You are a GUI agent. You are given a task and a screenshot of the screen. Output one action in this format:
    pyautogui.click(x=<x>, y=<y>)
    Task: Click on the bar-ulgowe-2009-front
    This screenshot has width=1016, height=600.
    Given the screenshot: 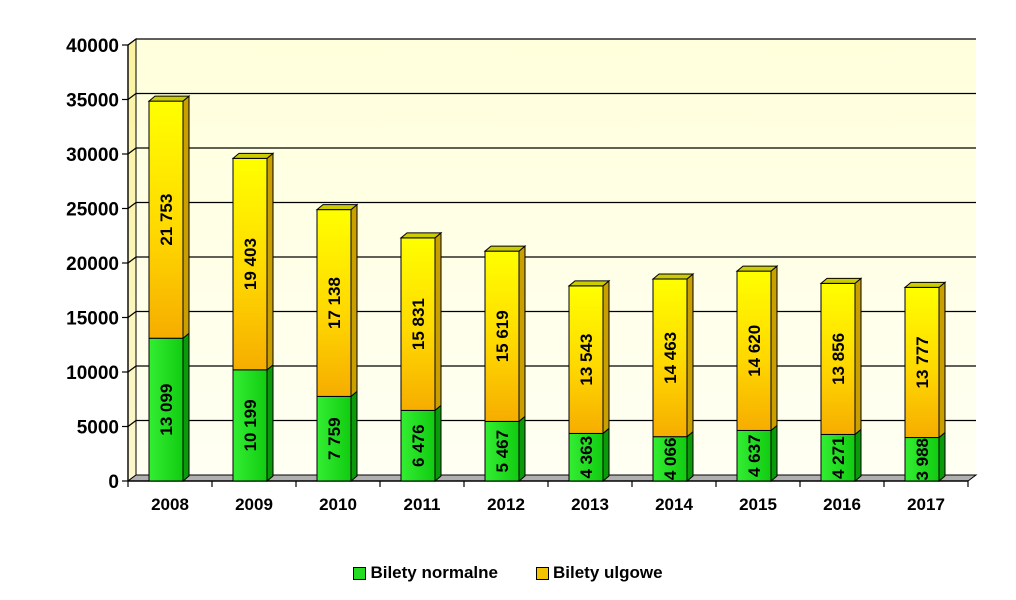 What is the action you would take?
    pyautogui.click(x=250, y=264)
    